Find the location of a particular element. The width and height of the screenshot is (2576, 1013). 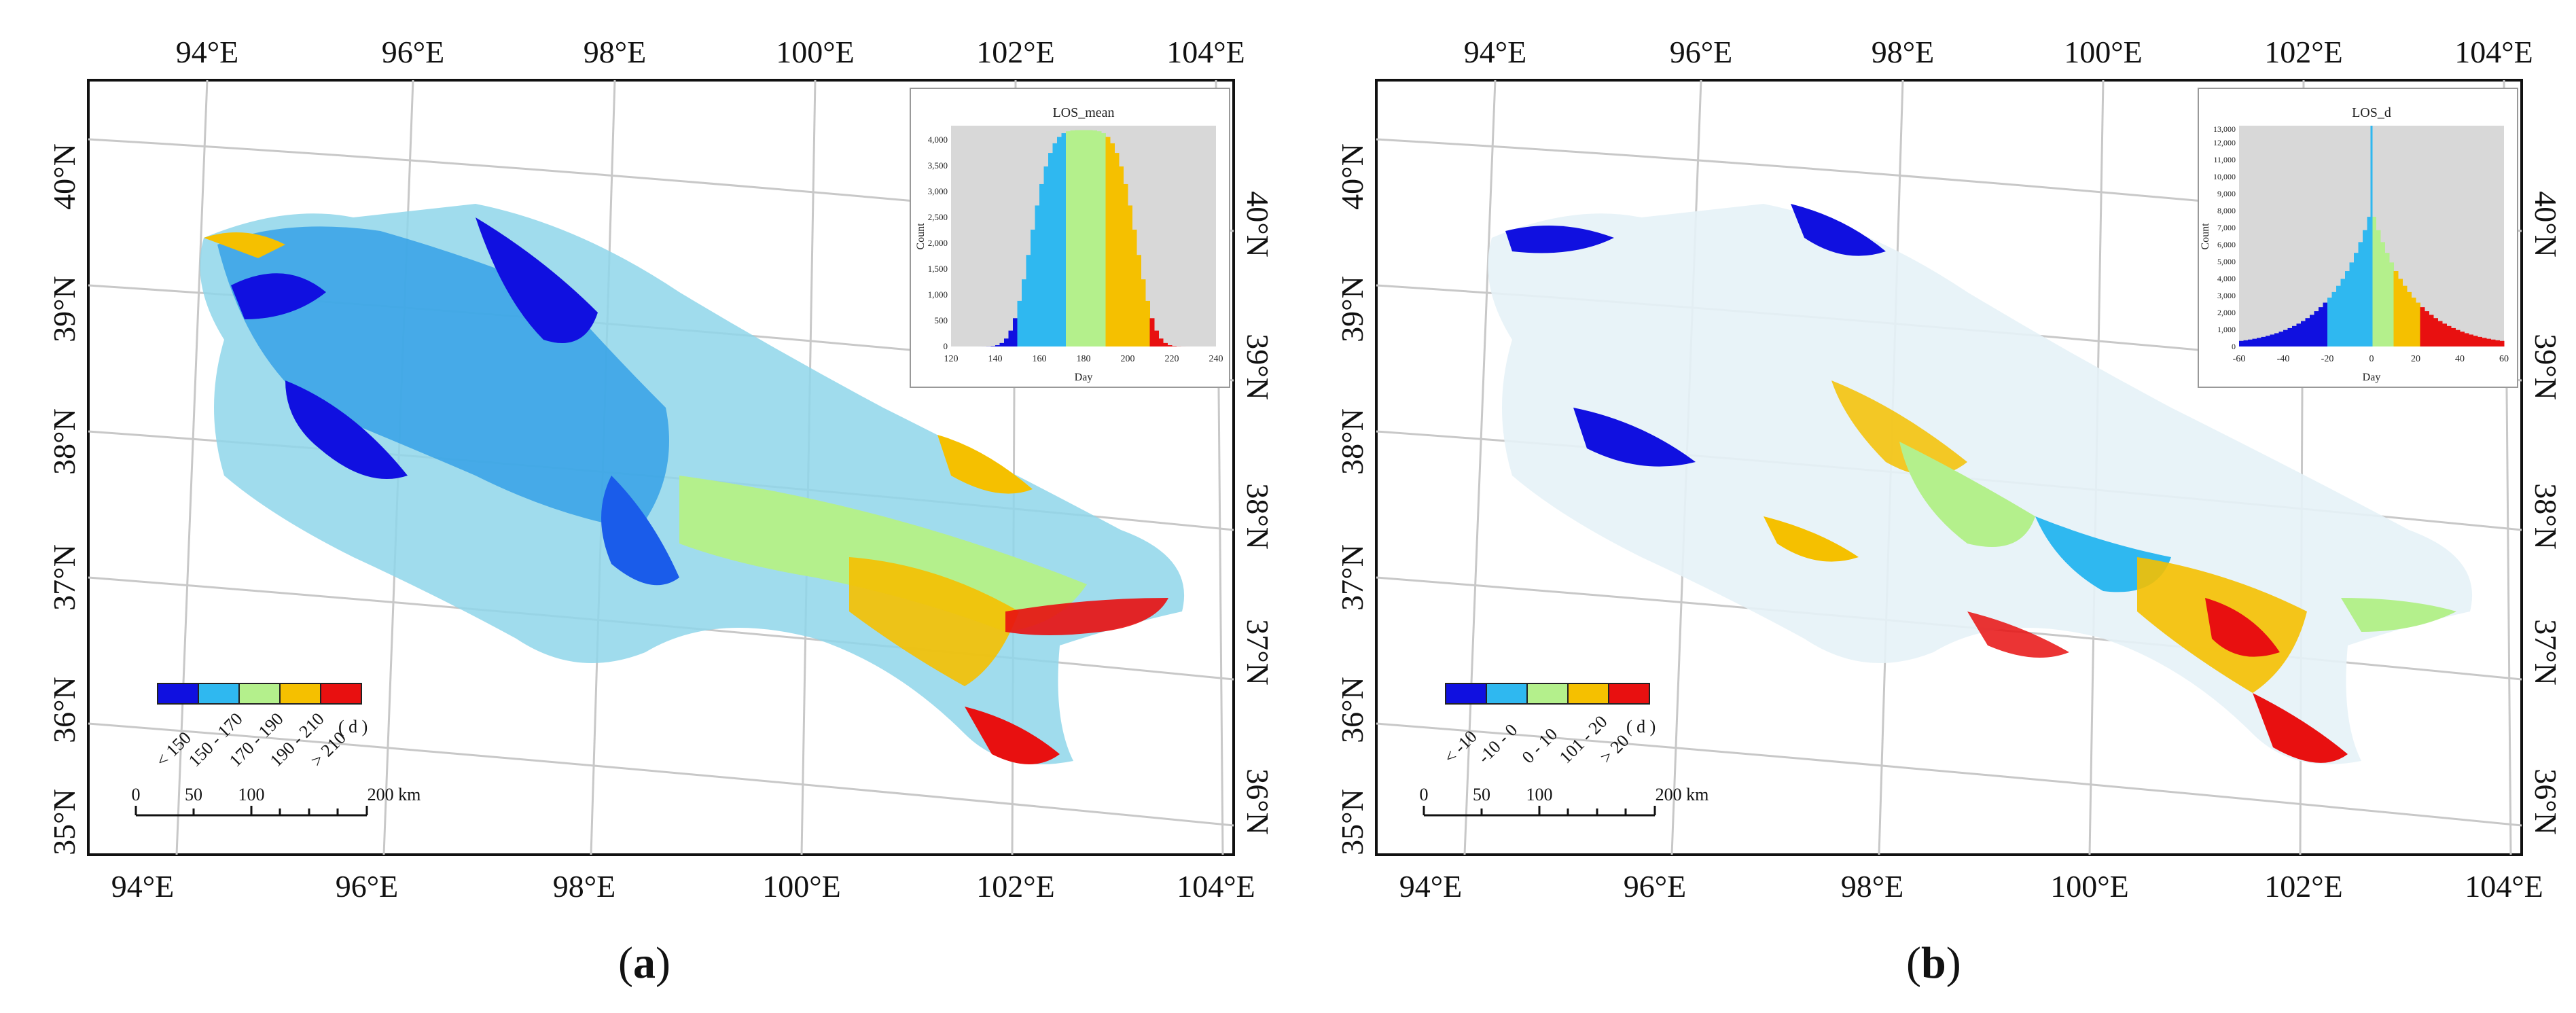

hist-ytick: 13,000 is located at coordinates (2224, 129).